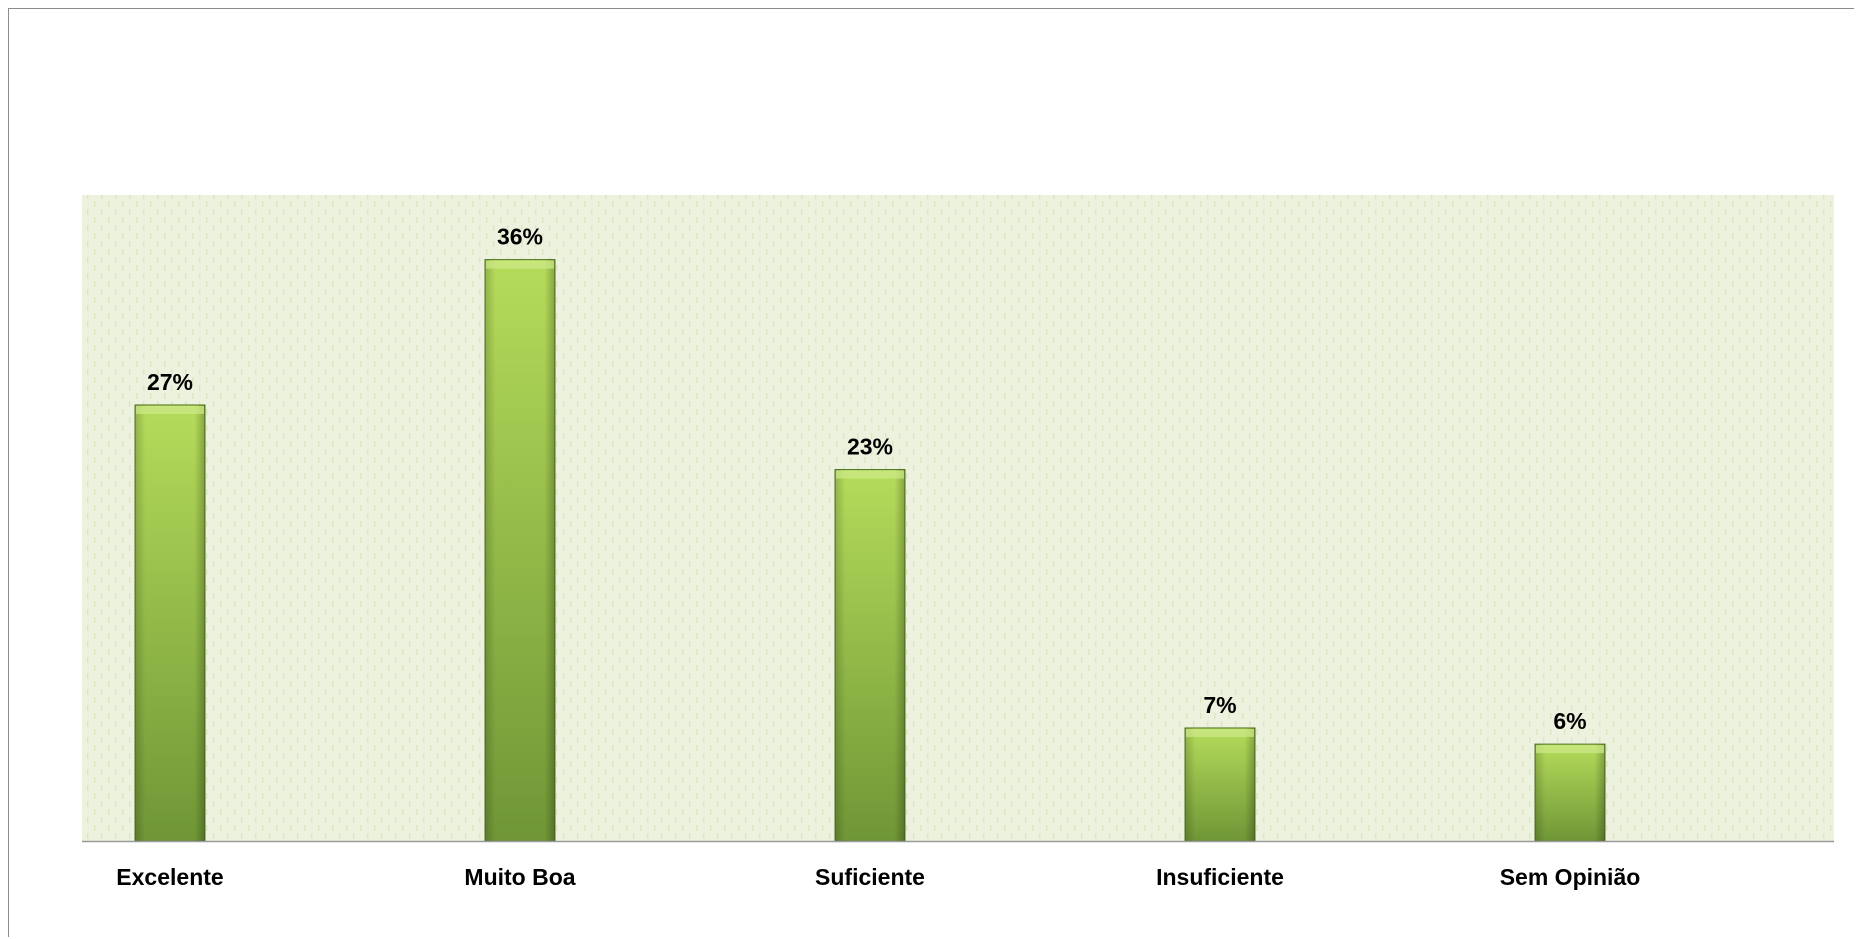  I want to click on data-label: 23%, so click(870, 447).